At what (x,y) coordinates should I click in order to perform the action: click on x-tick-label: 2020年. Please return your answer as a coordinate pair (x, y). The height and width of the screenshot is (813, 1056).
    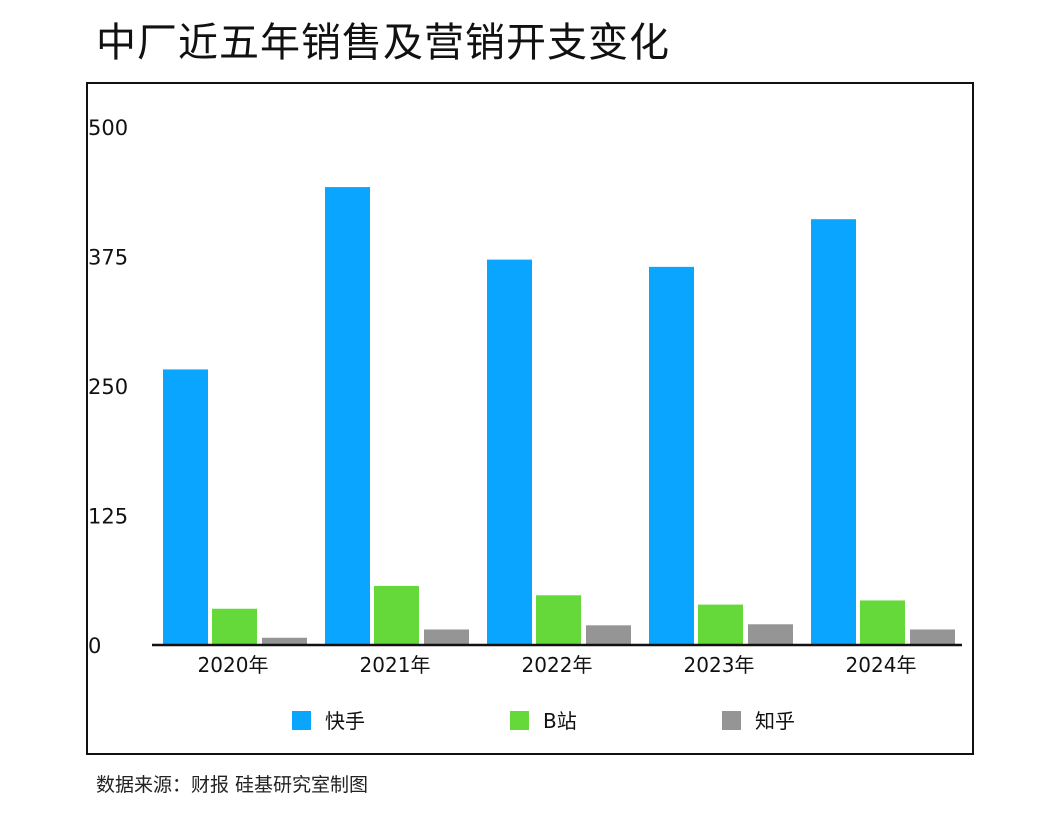
    Looking at the image, I should click on (233, 665).